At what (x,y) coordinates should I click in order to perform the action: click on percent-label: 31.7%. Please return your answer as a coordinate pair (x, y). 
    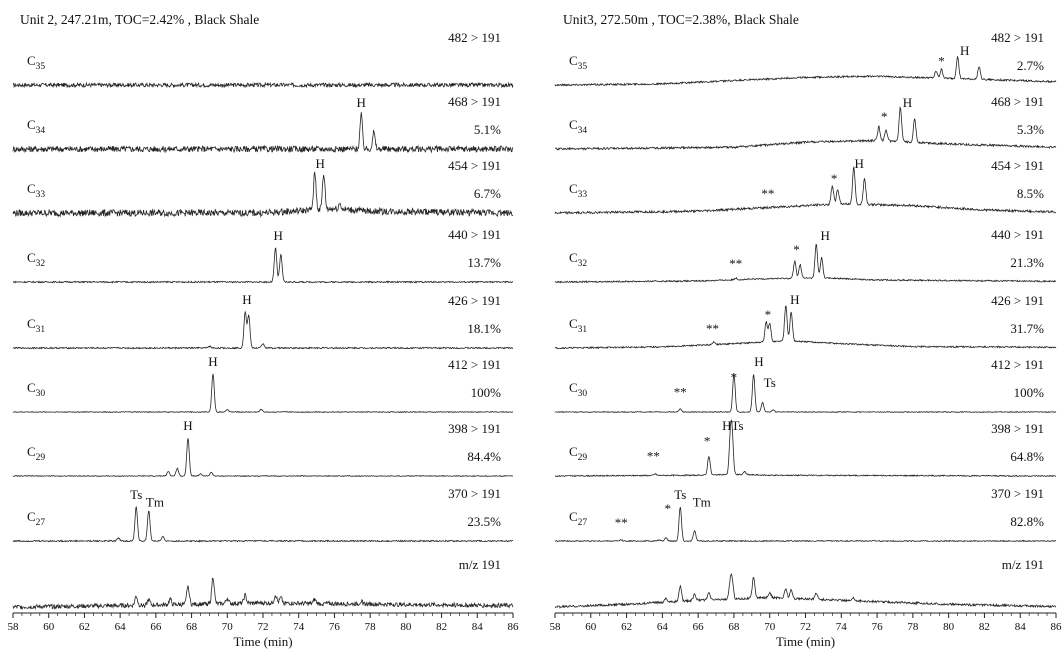
    Looking at the image, I should click on (1027, 328).